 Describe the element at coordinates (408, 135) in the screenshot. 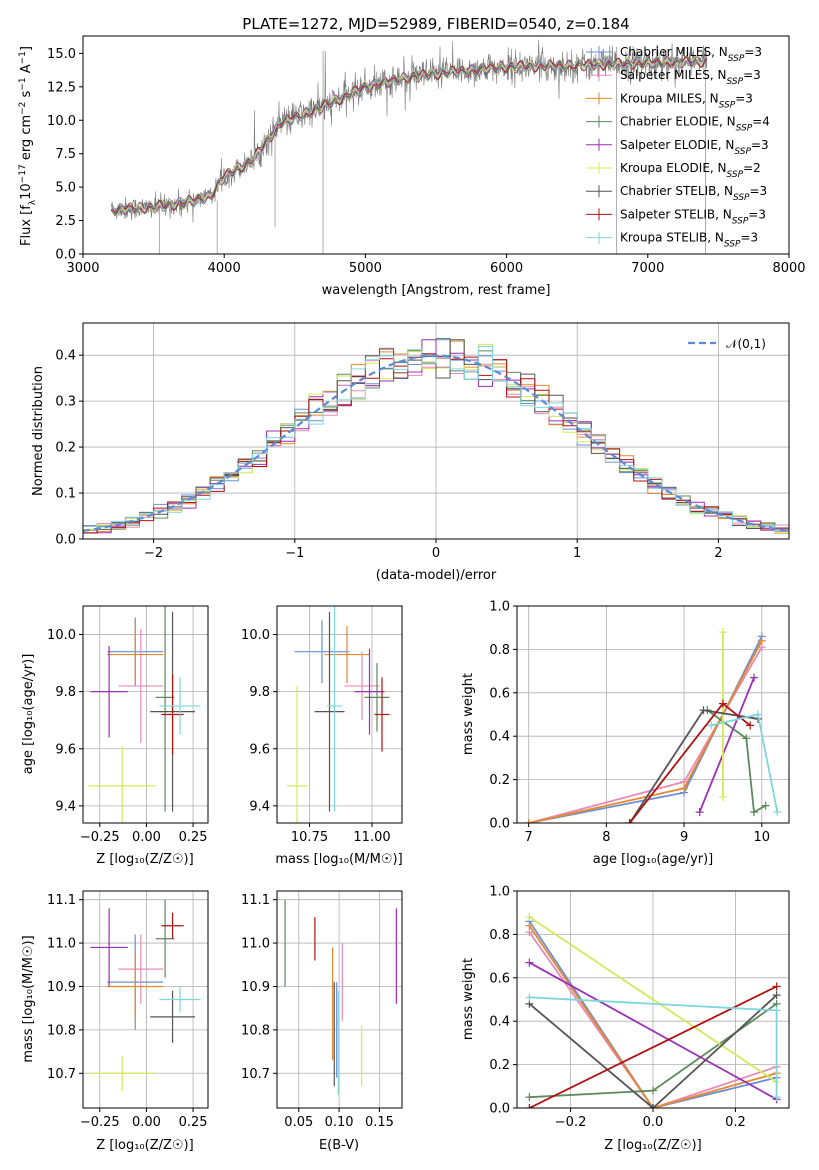

I see `model-line-chabrier-stelib` at that location.